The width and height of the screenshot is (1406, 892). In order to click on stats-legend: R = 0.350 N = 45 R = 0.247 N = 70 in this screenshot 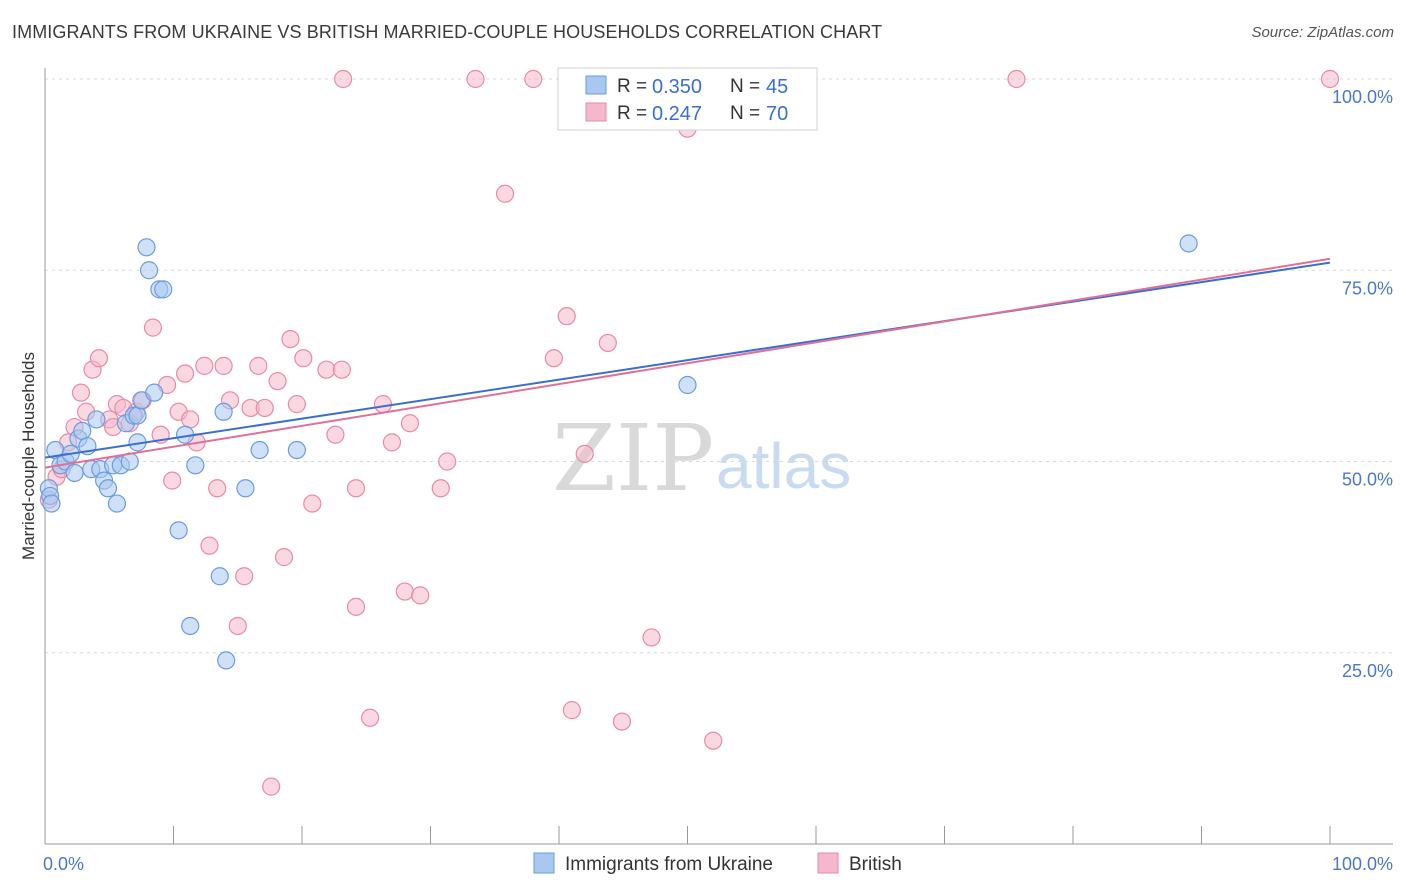, I will do `click(687, 99)`.